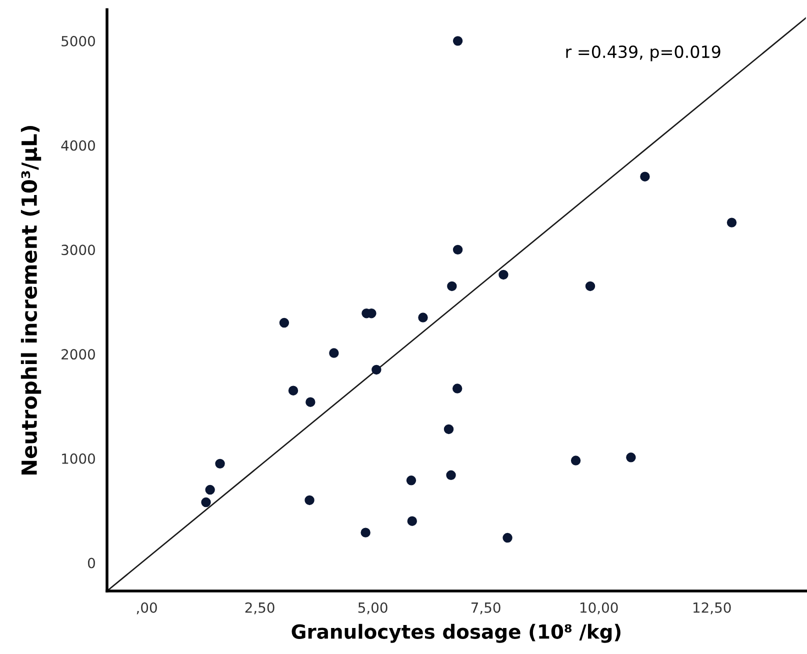 The image size is (807, 654). Describe the element at coordinates (712, 608) in the screenshot. I see `x-tick-label: 12,50` at that location.